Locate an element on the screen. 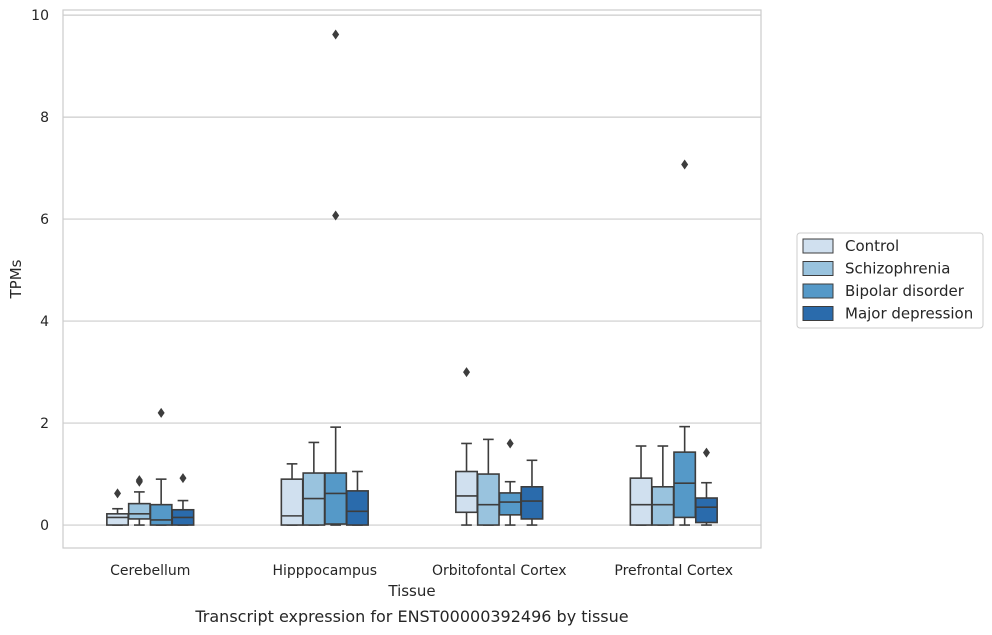 The image size is (992, 635). x-tick-label: Hipppocampus is located at coordinates (324, 571).